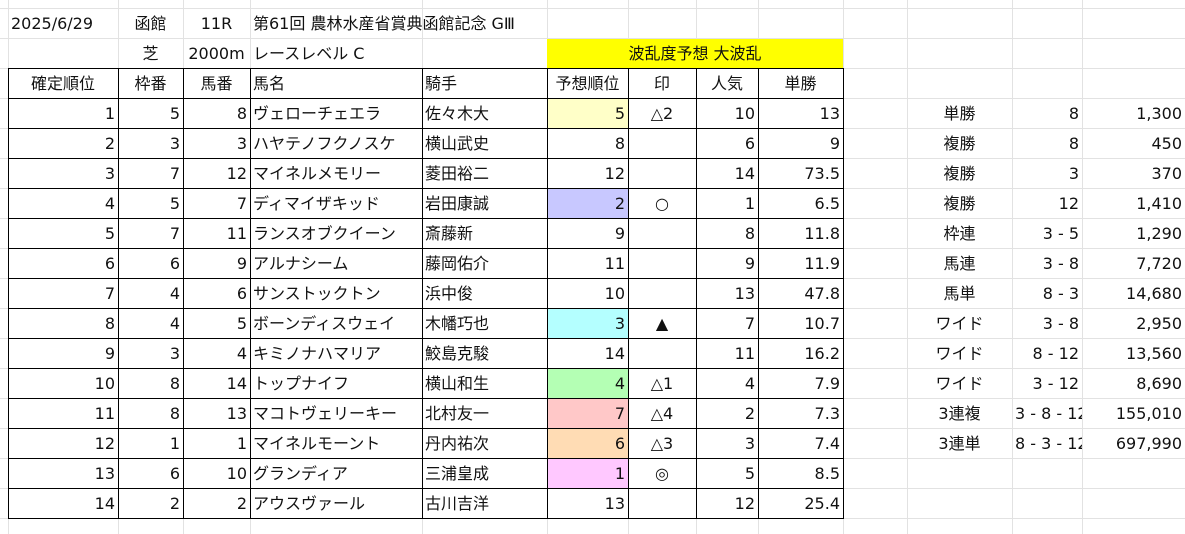  What do you see at coordinates (662, 383) in the screenshot?
I see `prediction-mark: △1` at bounding box center [662, 383].